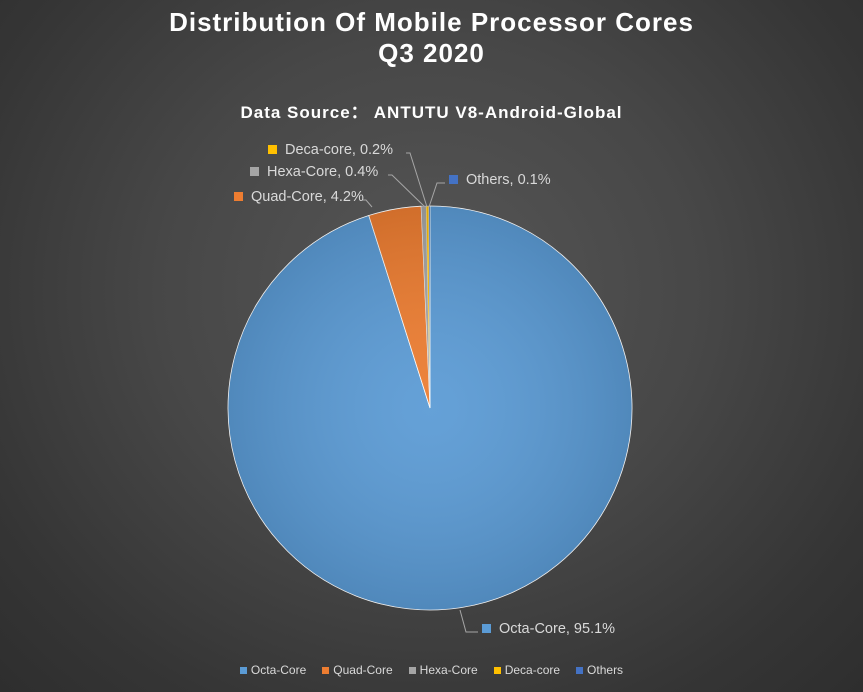 The width and height of the screenshot is (863, 692). I want to click on leader-line-others, so click(436, 195).